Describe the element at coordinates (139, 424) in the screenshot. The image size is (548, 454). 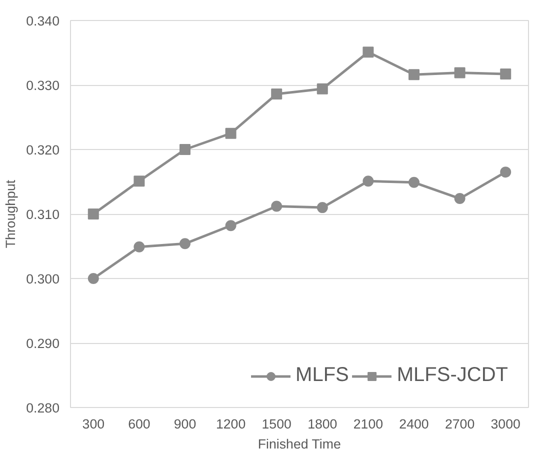
I see `x-tick-label: 600` at that location.